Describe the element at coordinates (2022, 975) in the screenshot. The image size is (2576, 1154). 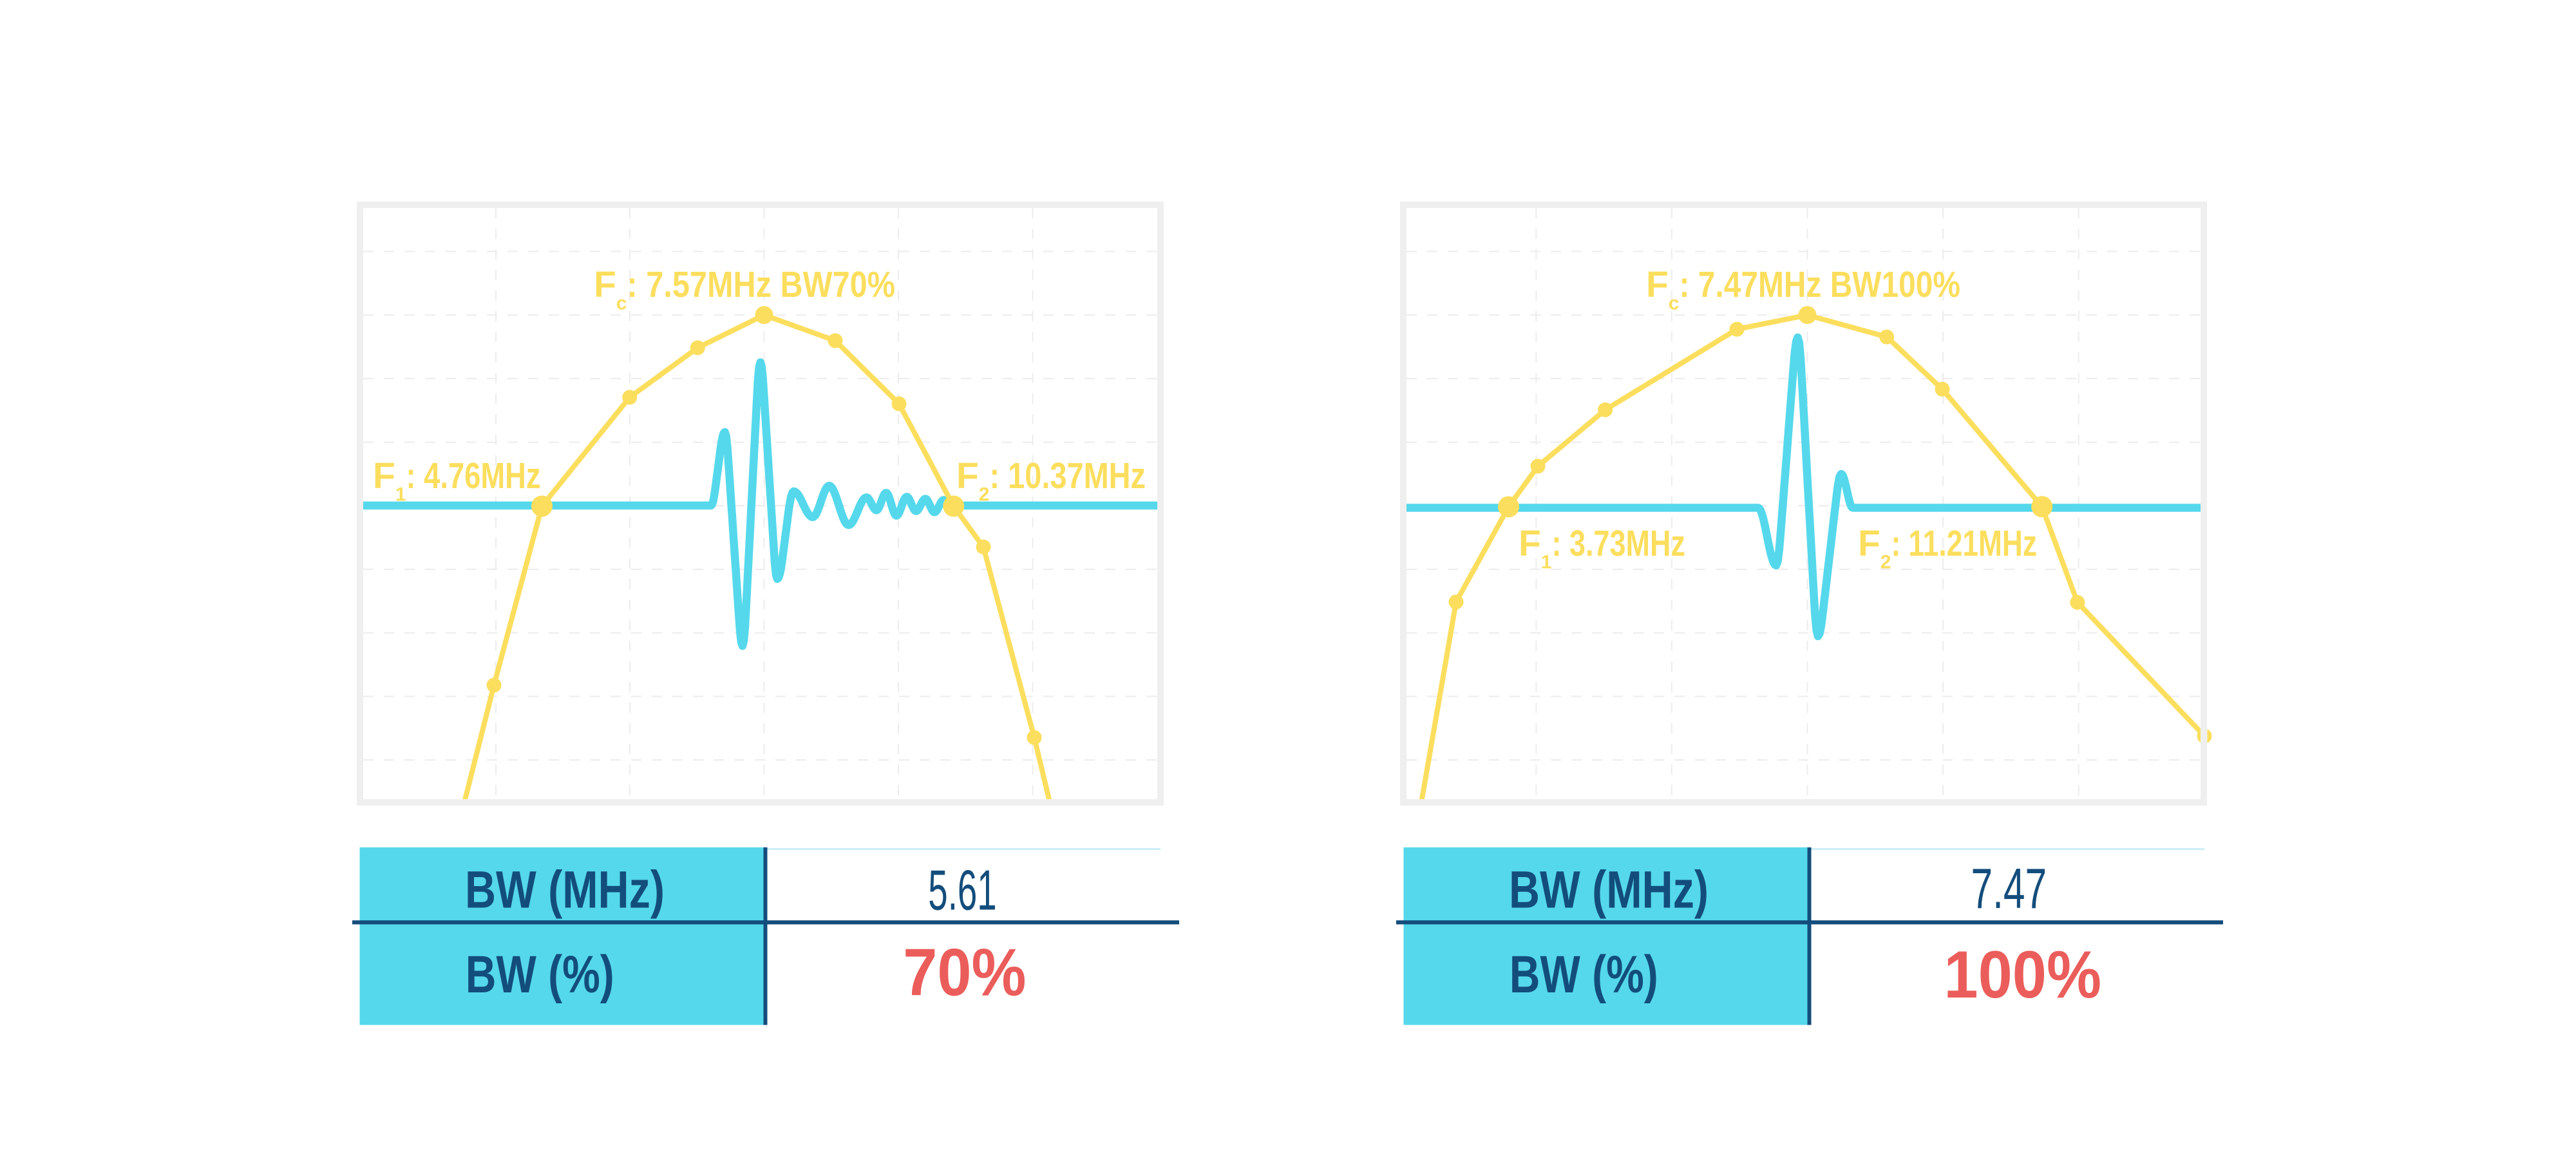
I see `svg-text: 100%` at that location.